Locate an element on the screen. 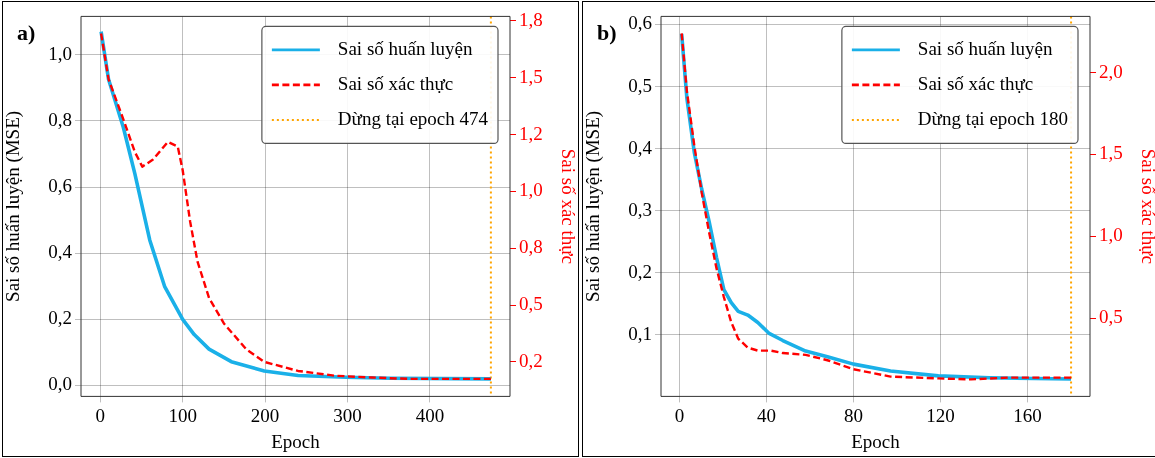  ref-line-label: Dừng tại epoch 180 is located at coordinates (993, 118).